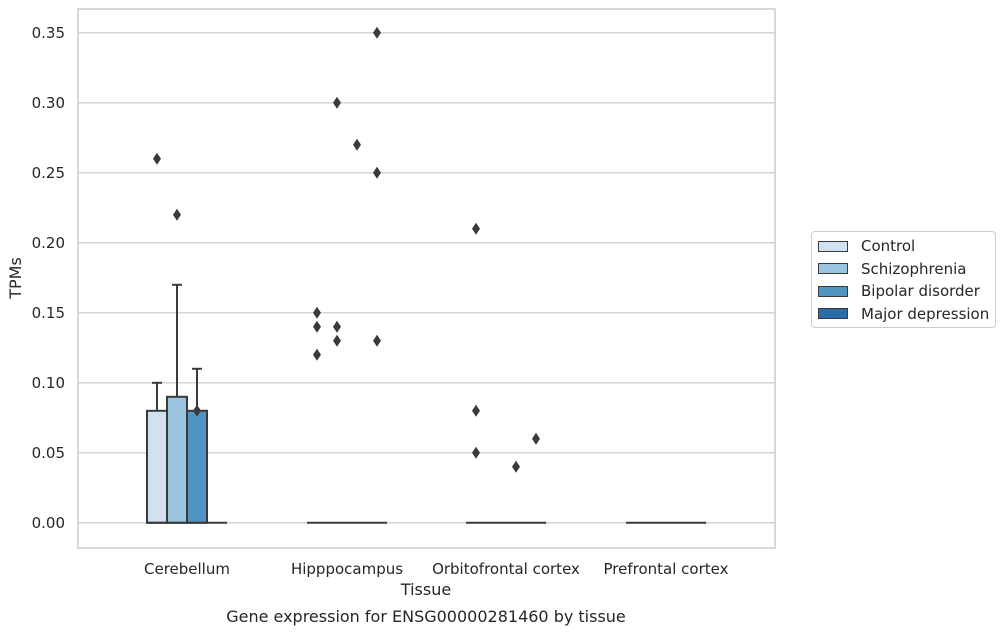  What do you see at coordinates (833, 314) in the screenshot?
I see `legend-swatch-major-depression` at bounding box center [833, 314].